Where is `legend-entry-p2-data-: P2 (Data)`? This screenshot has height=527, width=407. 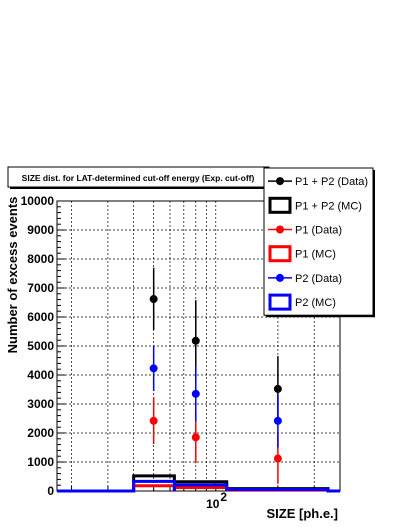
legend-entry-p2-data-: P2 (Data) is located at coordinates (305, 279).